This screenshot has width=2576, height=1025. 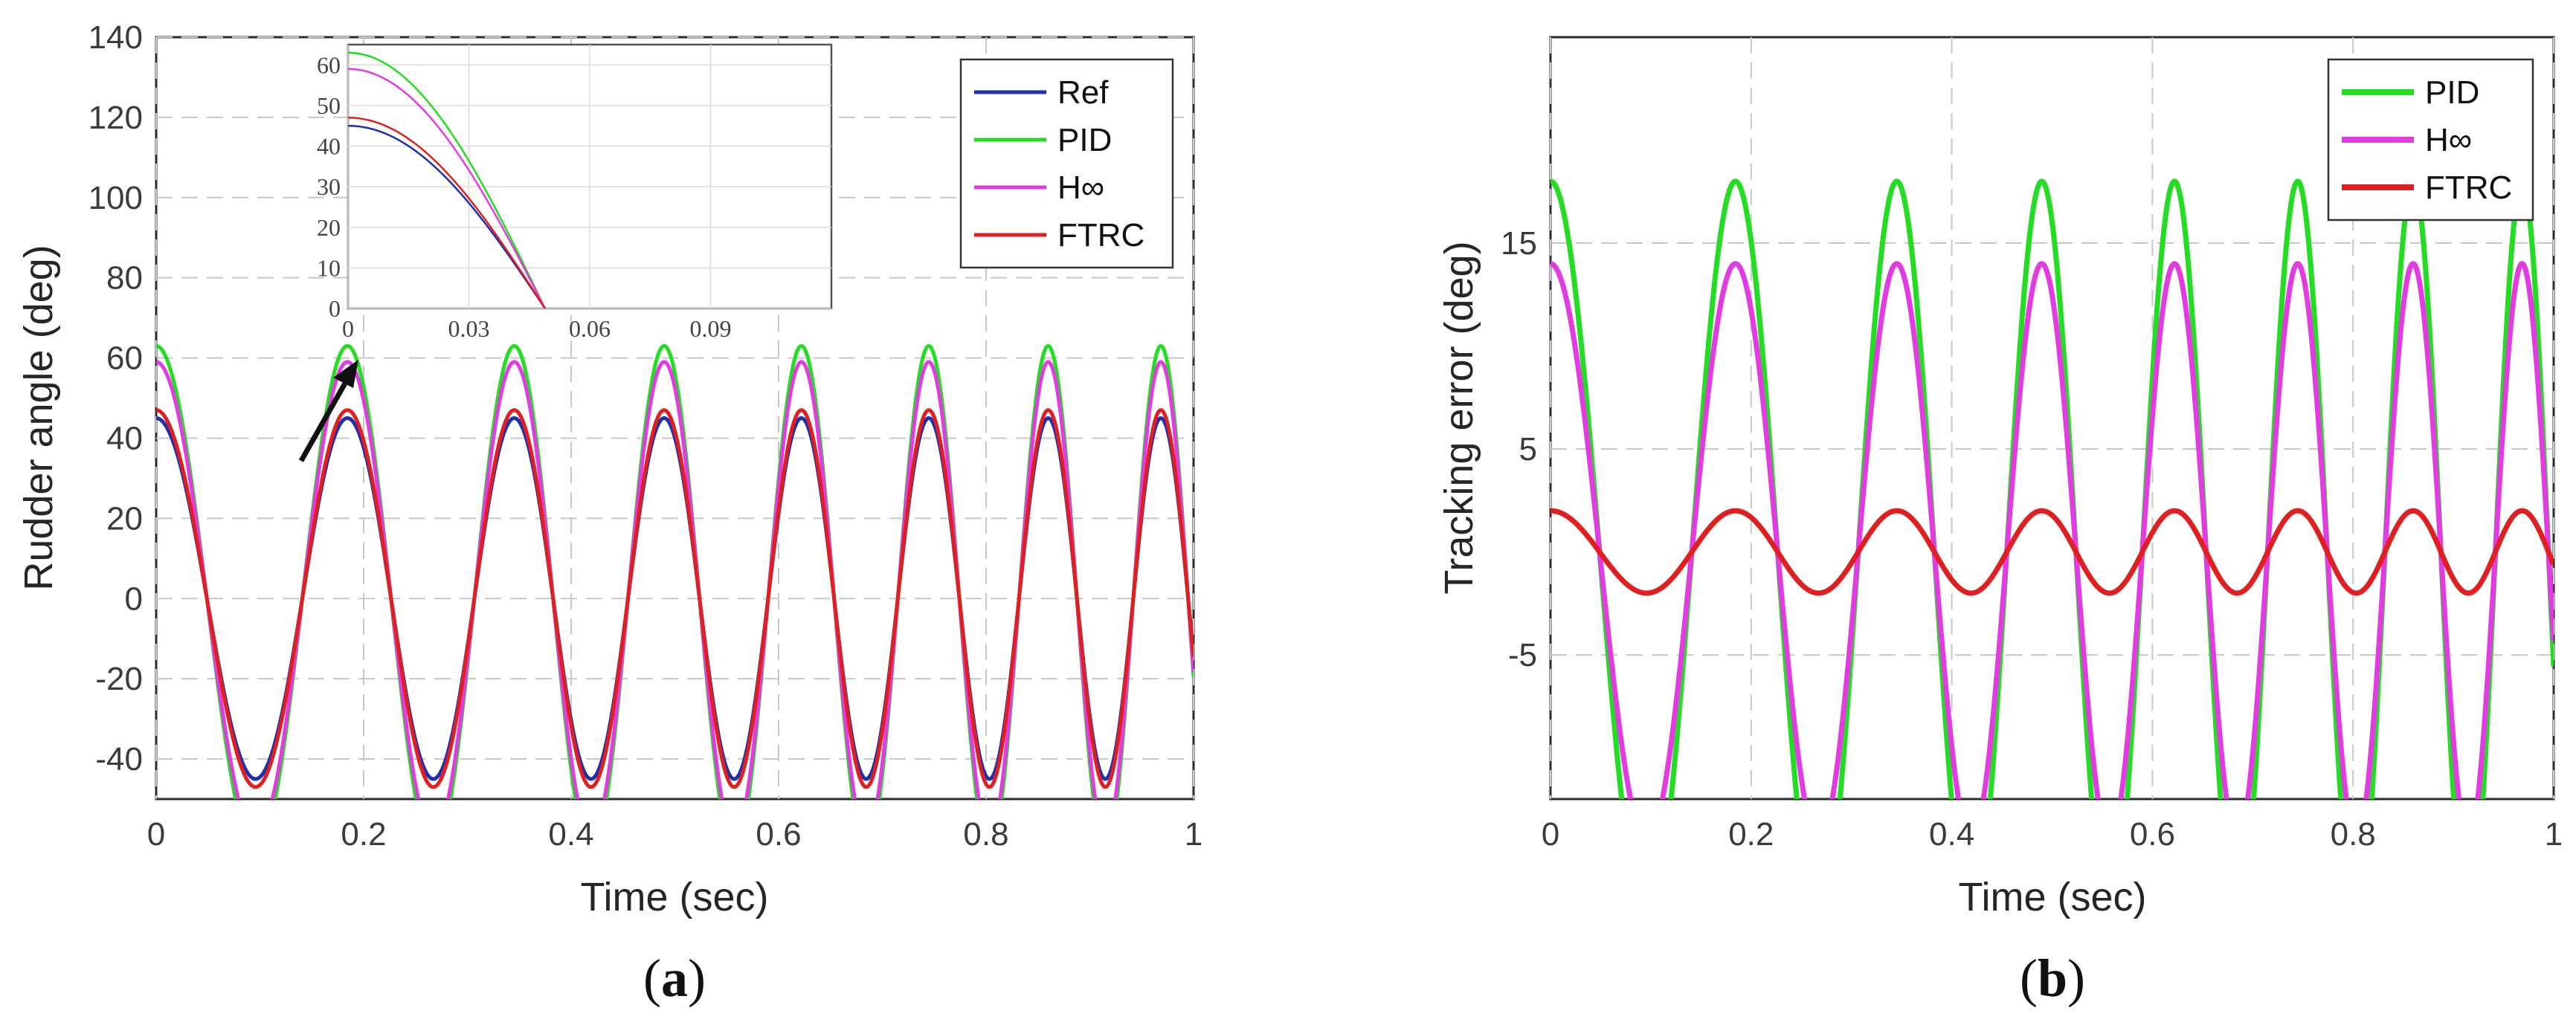 What do you see at coordinates (697, 978) in the screenshot?
I see `caption-a-close: )` at bounding box center [697, 978].